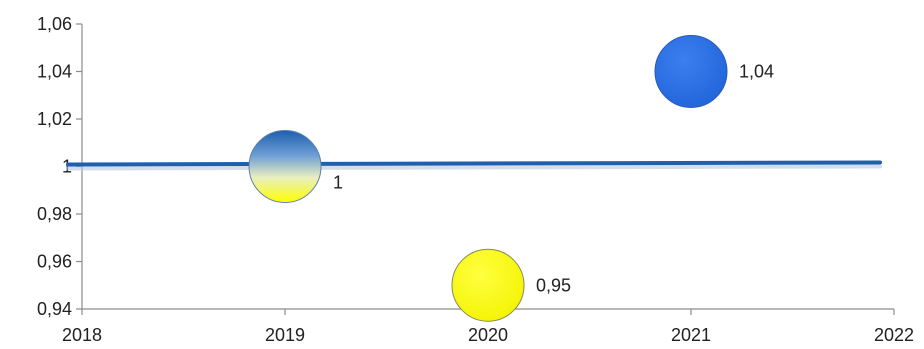 Image resolution: width=924 pixels, height=349 pixels. Describe the element at coordinates (54, 72) in the screenshot. I see `y-tick-label: 1,04` at that location.